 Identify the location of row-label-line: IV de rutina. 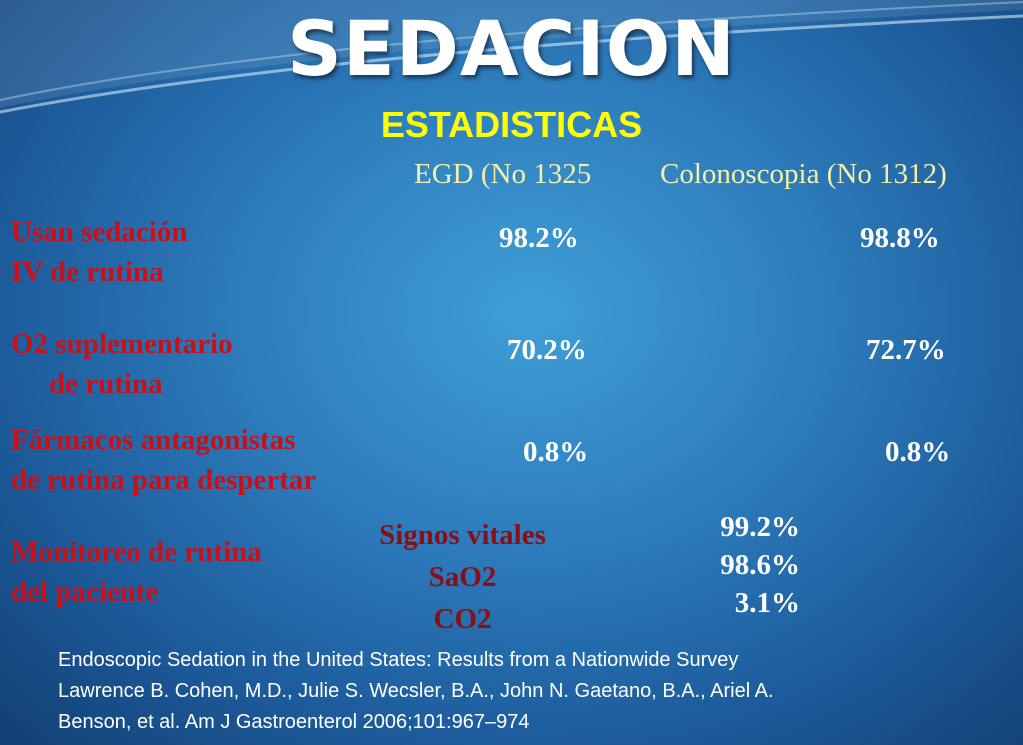
(87, 272).